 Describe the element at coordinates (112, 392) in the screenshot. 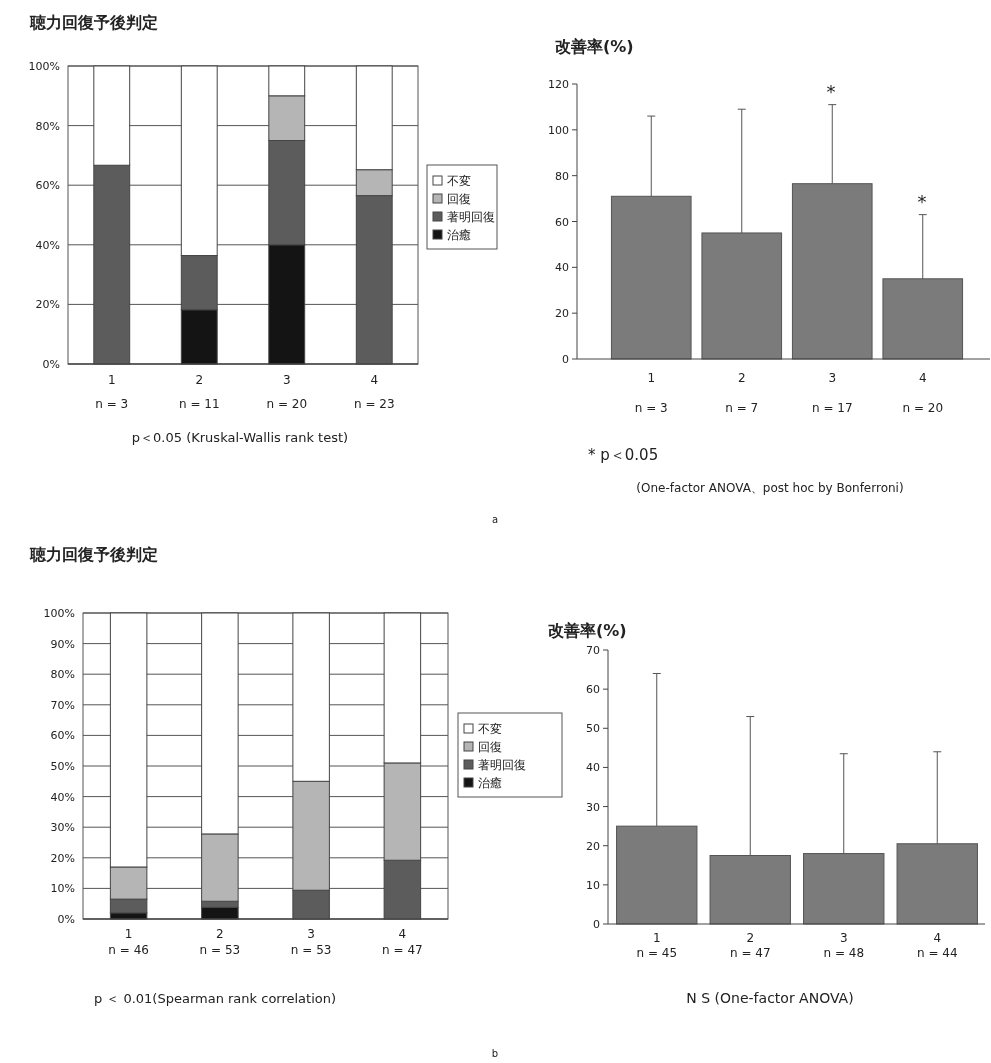

I see `x-tick-label: 1 n = 3` at that location.